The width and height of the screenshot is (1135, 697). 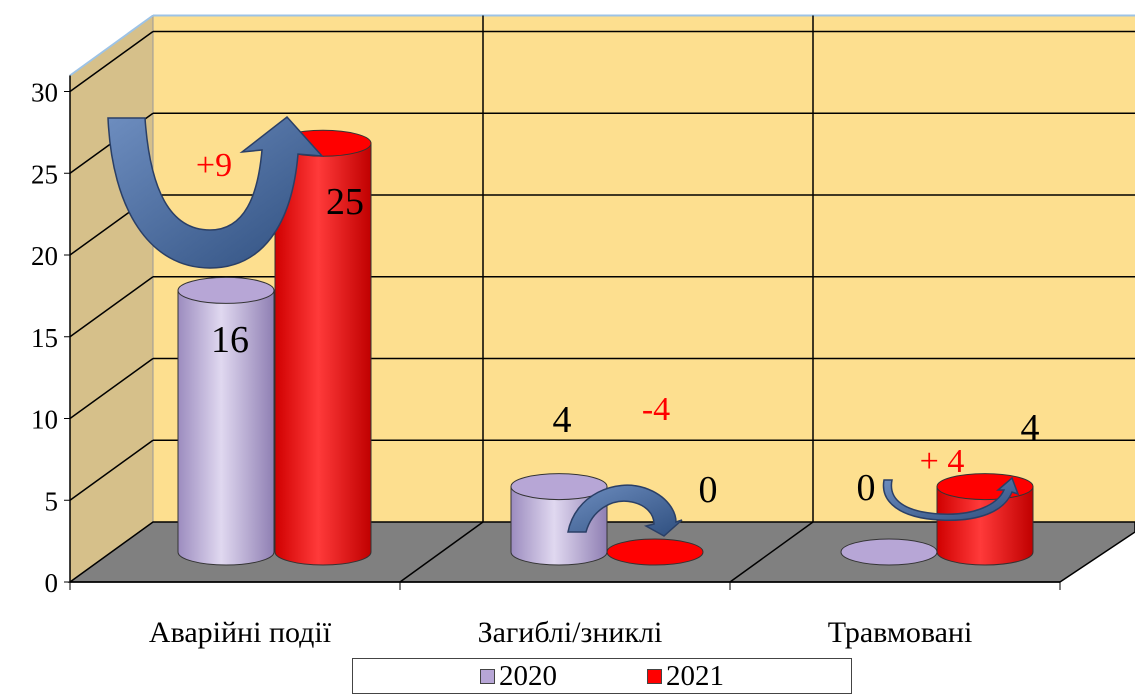 What do you see at coordinates (602, 676) in the screenshot?
I see `legend: 2020 2021` at bounding box center [602, 676].